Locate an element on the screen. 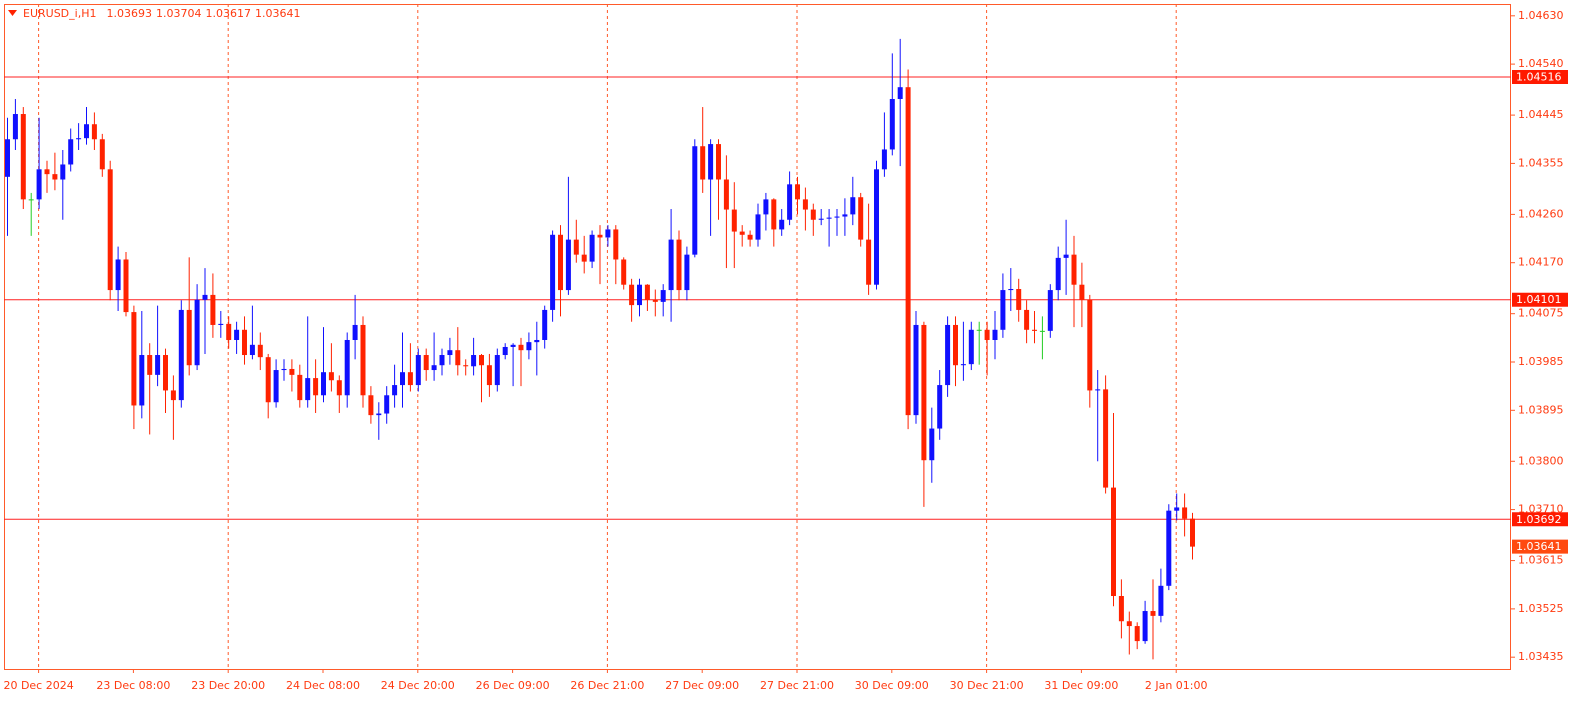 This screenshot has height=708, width=1586. price-box is located at coordinates (1540, 519).